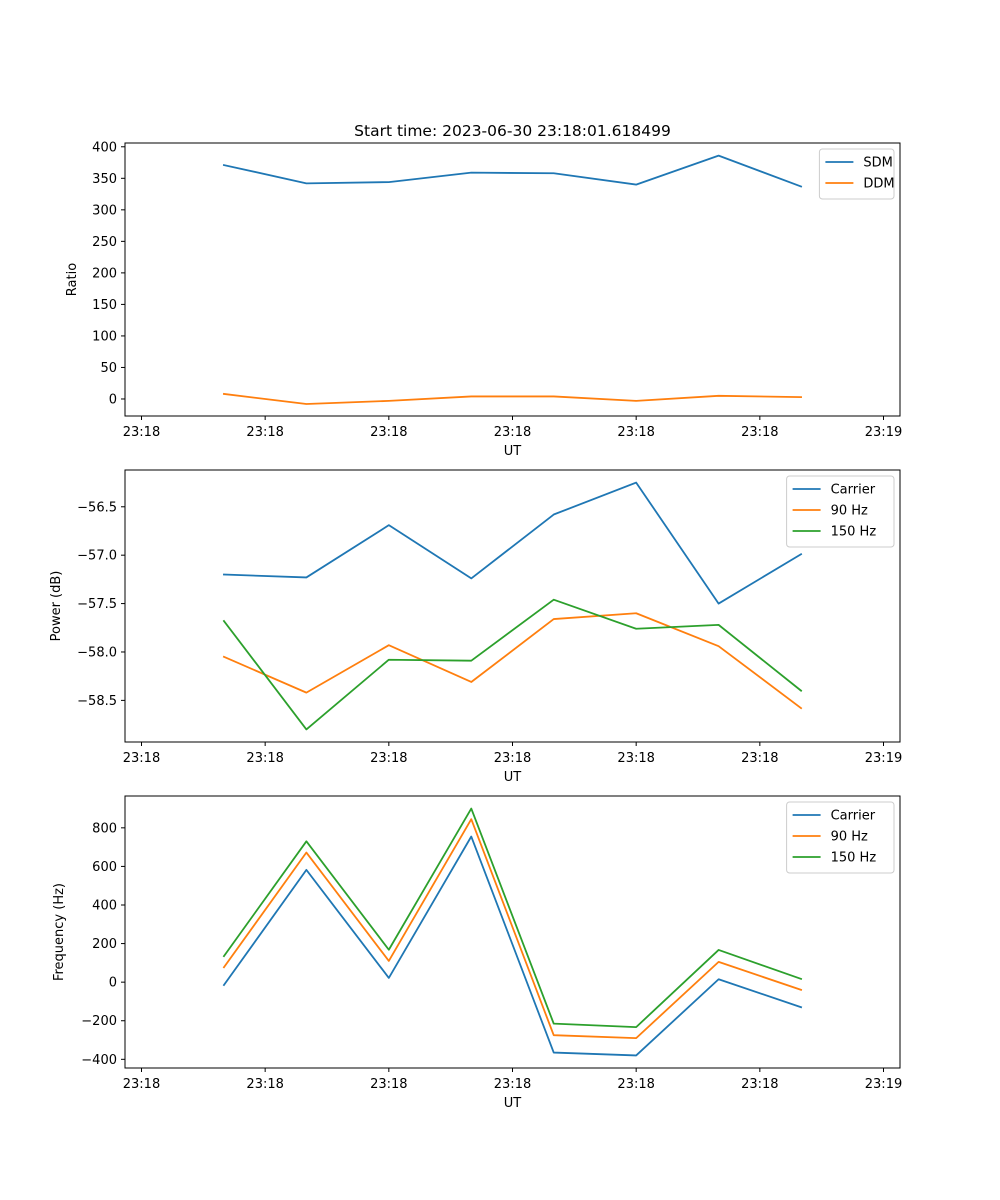 This screenshot has width=1000, height=1200. I want to click on y-tick-label: −57.5, so click(97, 604).